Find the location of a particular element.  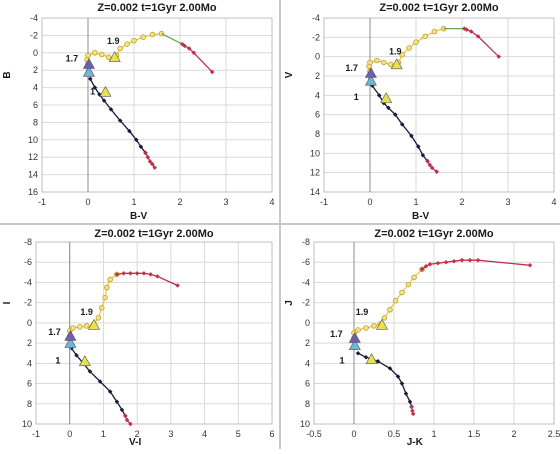

y-tick-label: 14 is located at coordinates (33, 175).